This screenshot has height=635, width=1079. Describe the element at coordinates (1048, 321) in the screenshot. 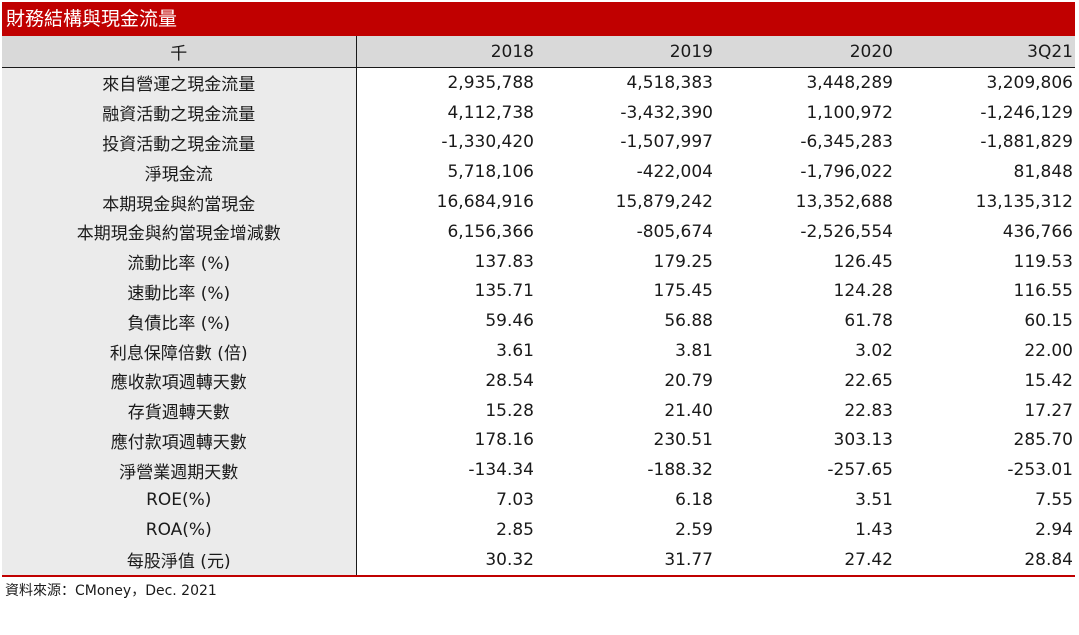

I see `value-cell: 60.15` at that location.